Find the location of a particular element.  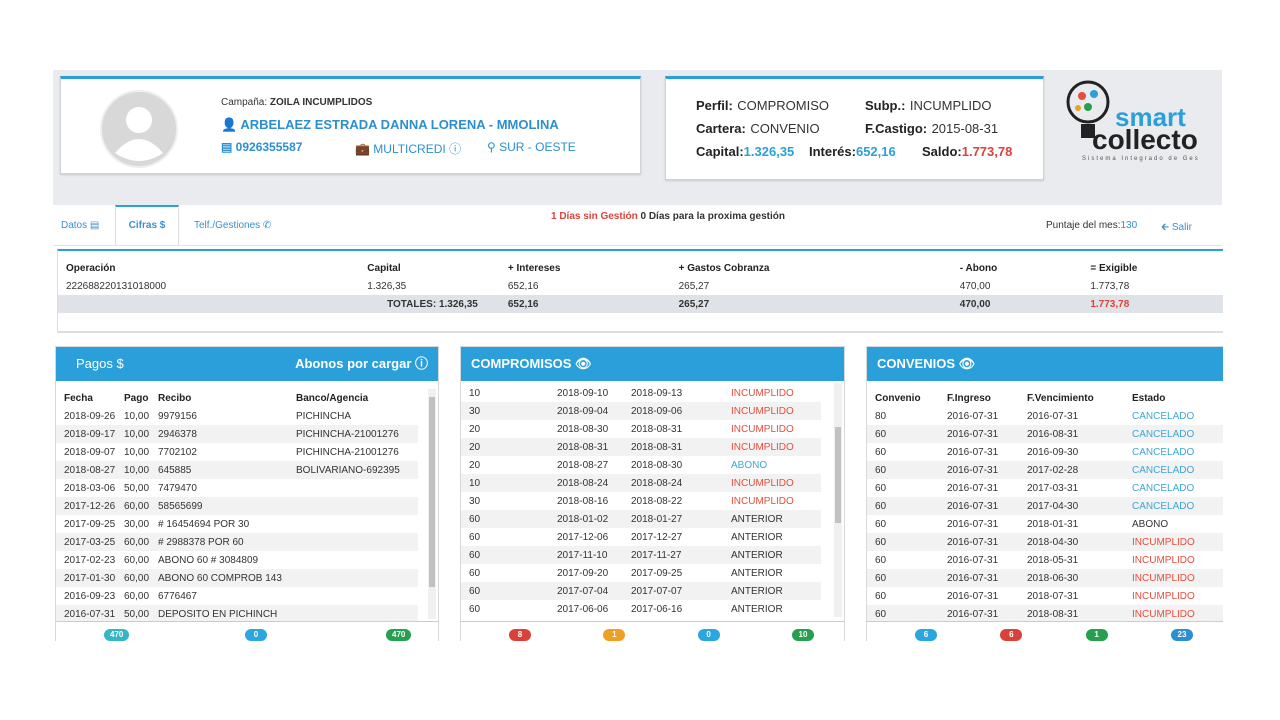

cell: 2946378 is located at coordinates (219, 434).